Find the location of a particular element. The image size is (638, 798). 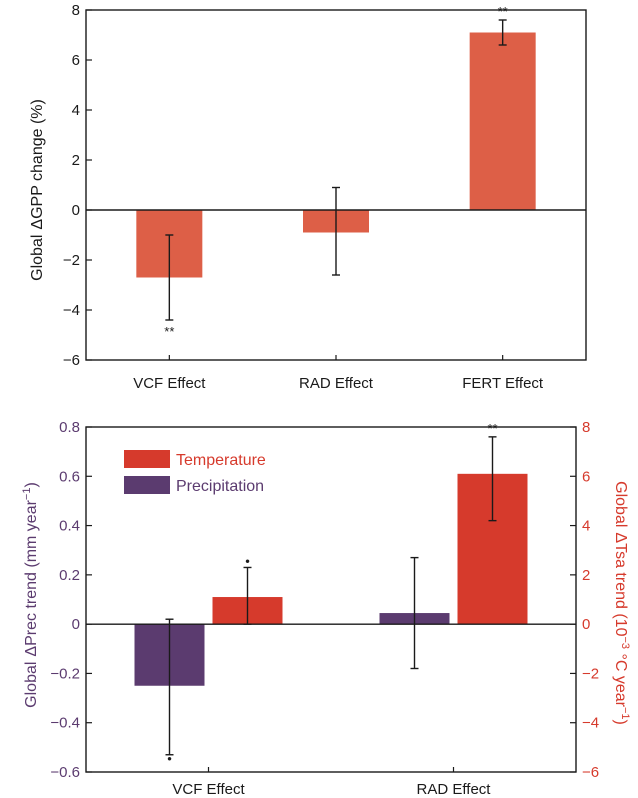

bottom-left-ylabel-prefix: Global is located at coordinates (31, 685).